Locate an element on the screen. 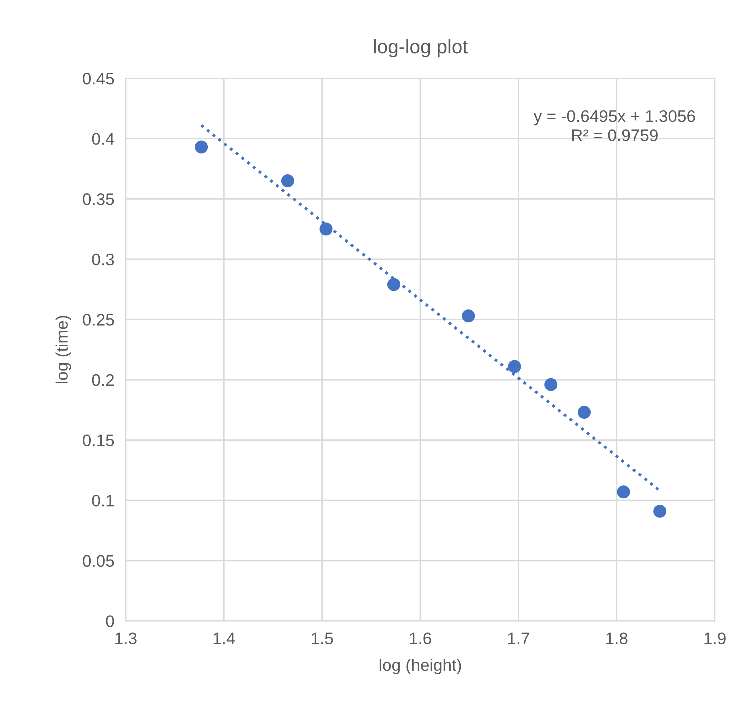 The width and height of the screenshot is (741, 714). y-tick-label: 0.1 is located at coordinates (103, 500).